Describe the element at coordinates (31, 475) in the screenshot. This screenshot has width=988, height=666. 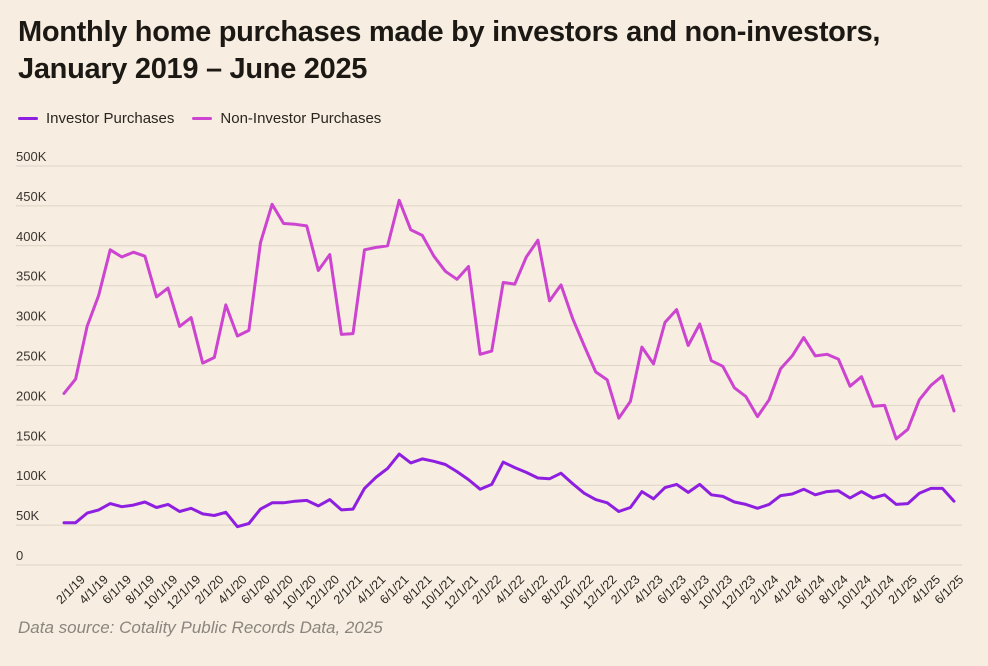
I see `y-tick-label: 100K` at that location.